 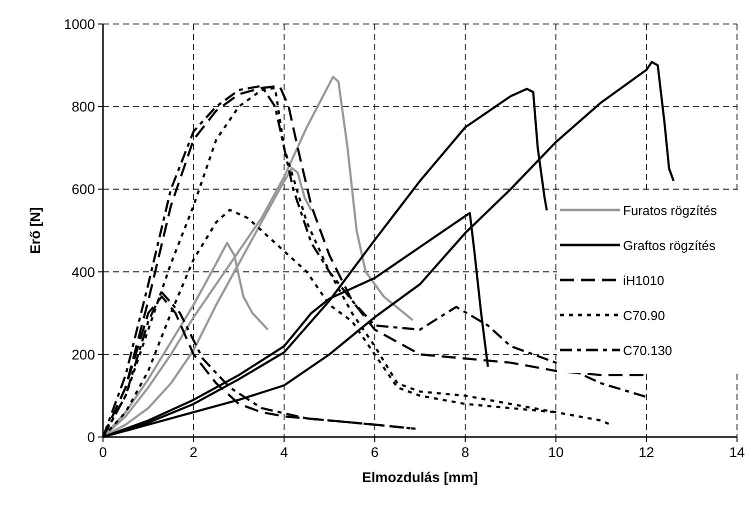 What do you see at coordinates (80, 24) in the screenshot?
I see `y-tick-label: 1000` at bounding box center [80, 24].